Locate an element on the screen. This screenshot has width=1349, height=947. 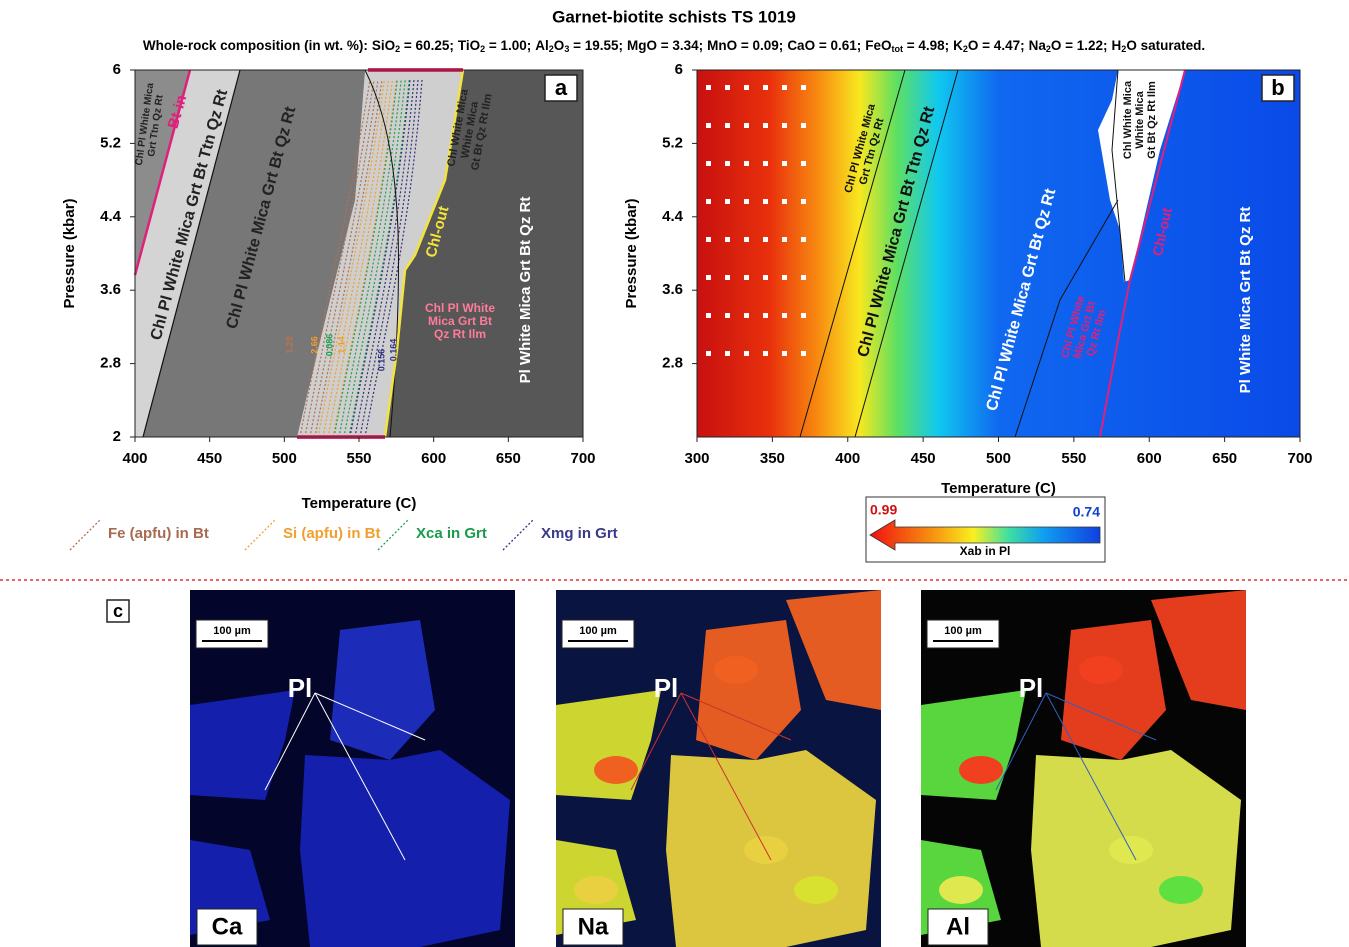
field-label: Chl White MicaWhite MicaGt Bt Qz Rt Ilm is located at coordinates (1140, 119).